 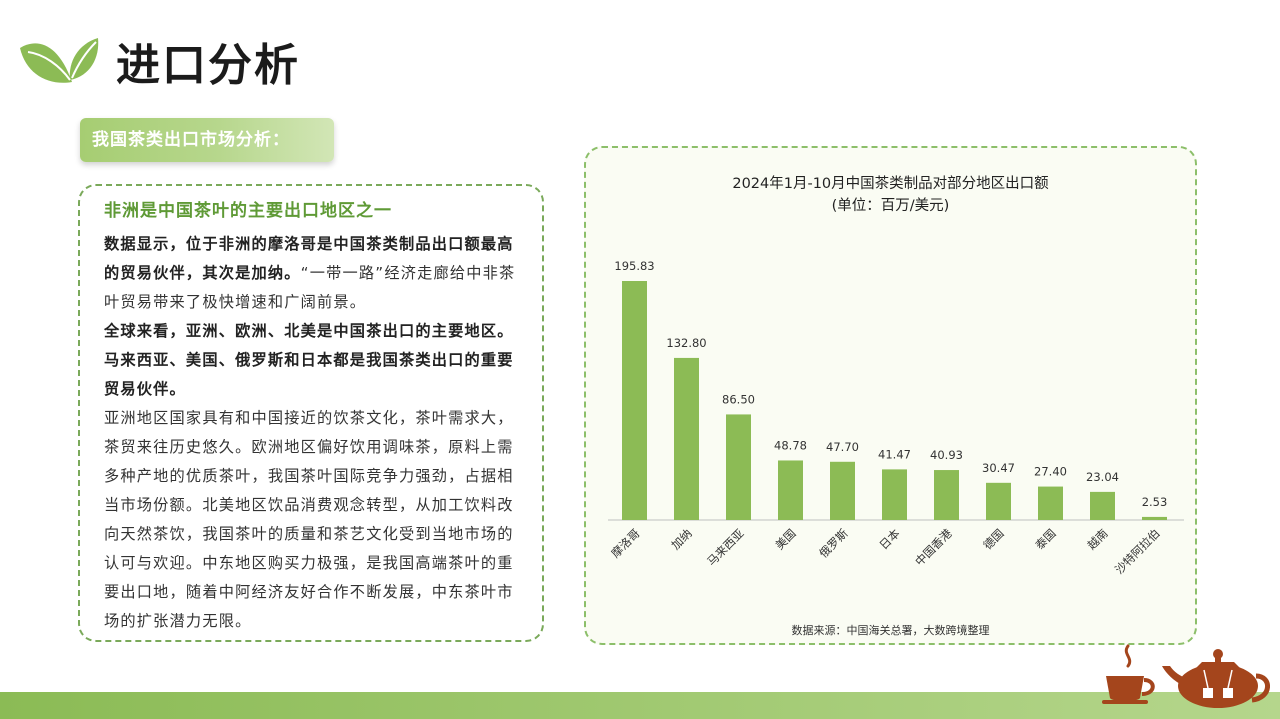 What do you see at coordinates (309, 258) in the screenshot?
I see `paragraph-1-bold: 数据显示，位于非洲的摩洛哥是中国茶类制品出口额最高的贸易伙伴，其次是加纳。` at bounding box center [309, 258].